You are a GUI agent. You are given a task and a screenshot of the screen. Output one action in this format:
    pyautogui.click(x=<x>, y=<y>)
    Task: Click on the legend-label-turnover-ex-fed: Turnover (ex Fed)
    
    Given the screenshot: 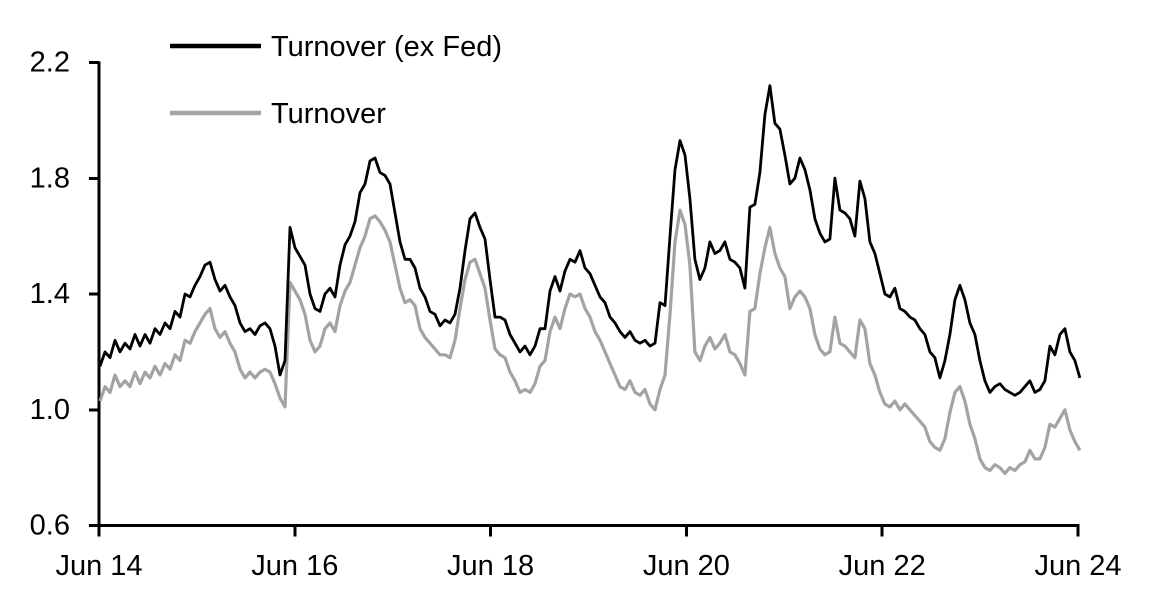 What is the action you would take?
    pyautogui.click(x=386, y=47)
    